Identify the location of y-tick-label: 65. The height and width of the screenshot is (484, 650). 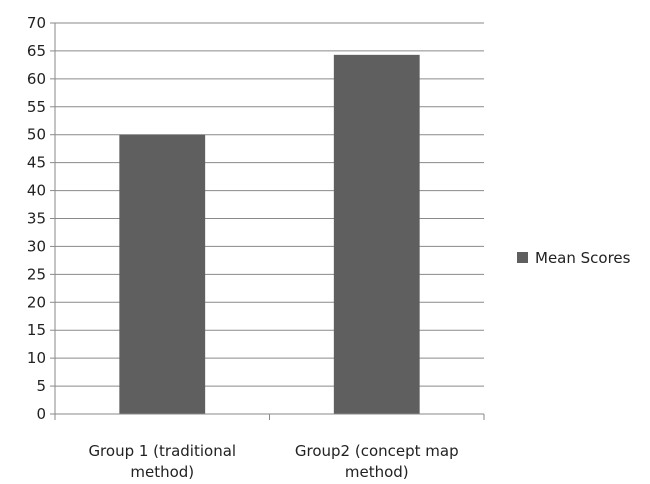
(36, 51).